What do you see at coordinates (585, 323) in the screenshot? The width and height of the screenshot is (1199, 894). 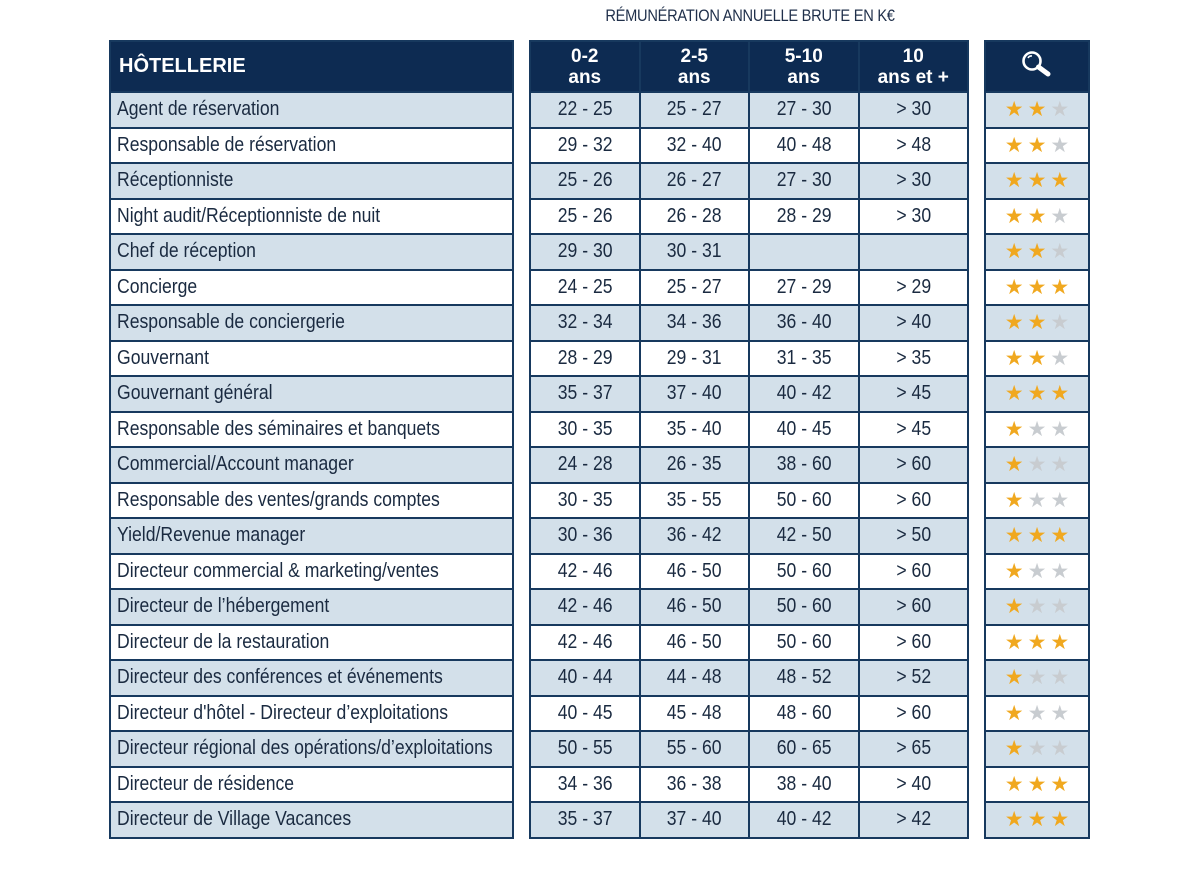 I see `salary-cell-0-2: 32 - 34` at bounding box center [585, 323].